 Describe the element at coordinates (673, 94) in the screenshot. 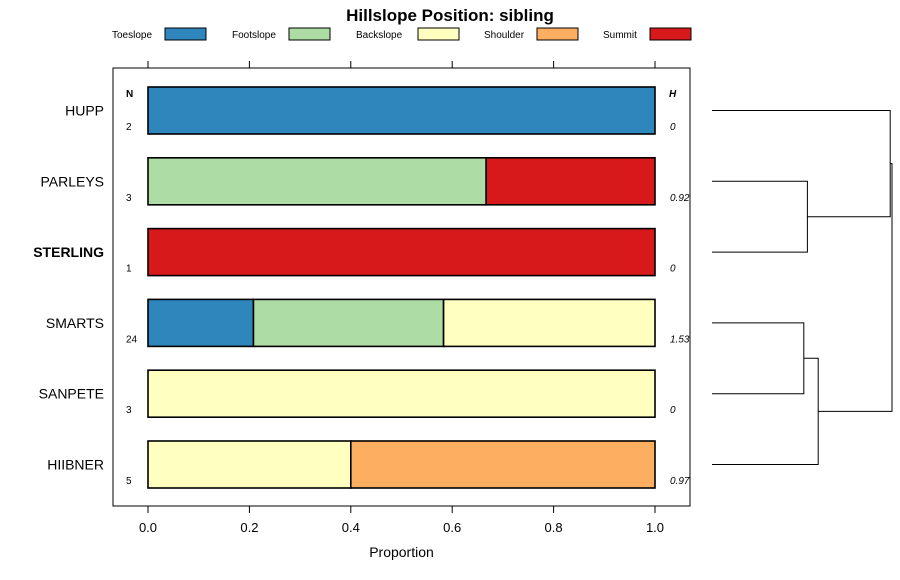

I see `h-column-header: H` at that location.